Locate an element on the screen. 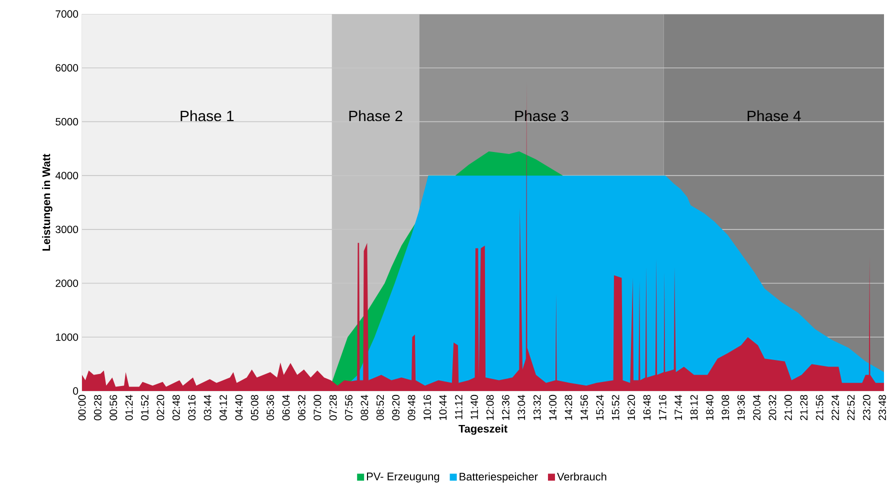  x-tick-label: 01:24 is located at coordinates (129, 407).